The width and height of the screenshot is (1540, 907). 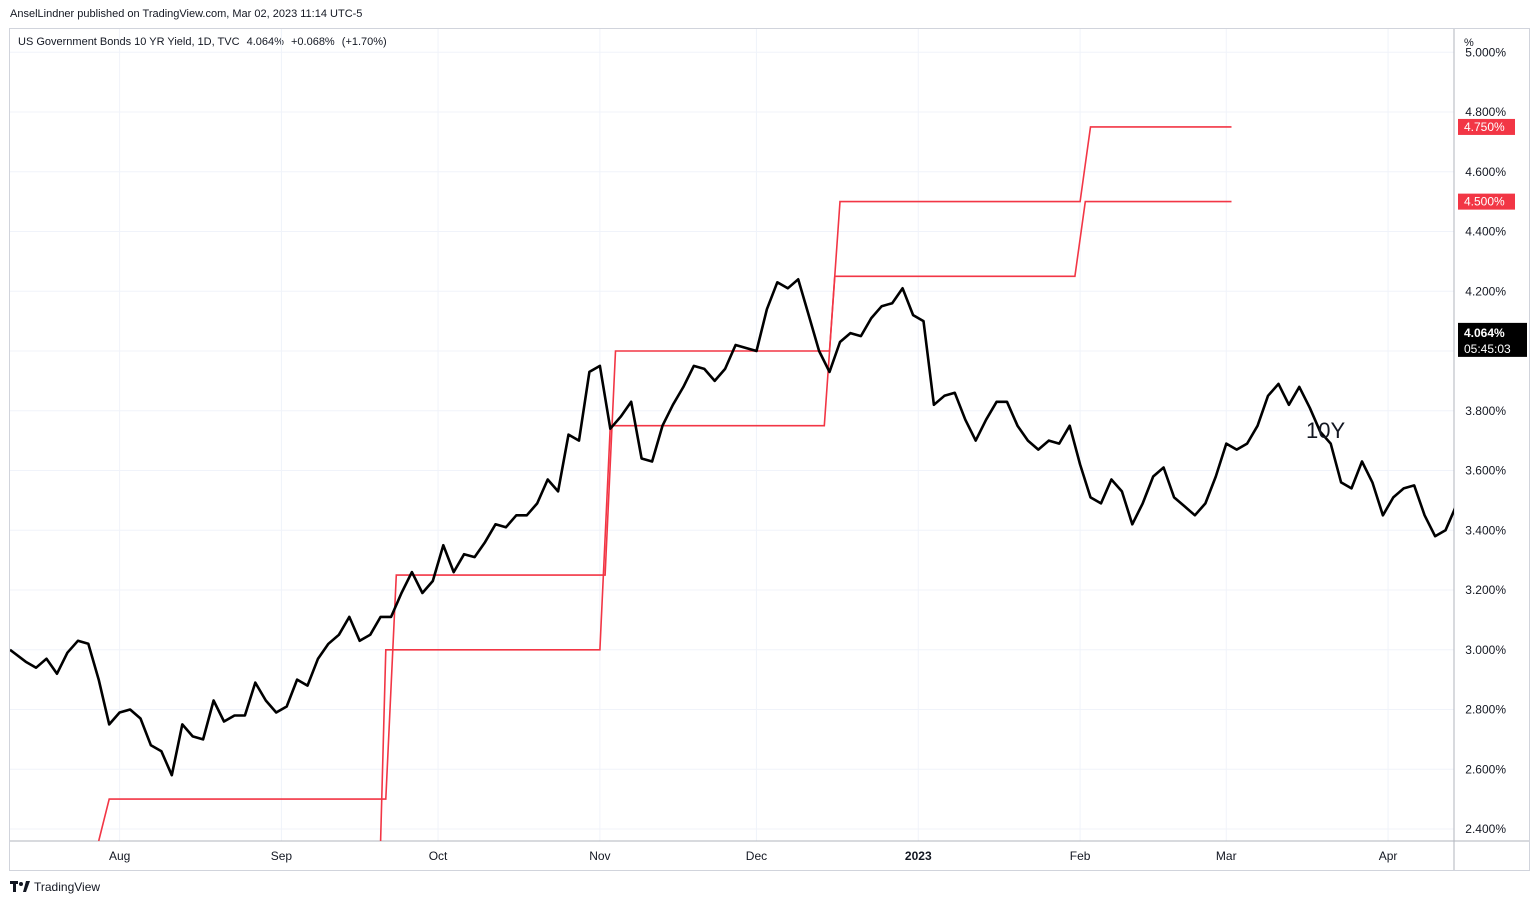 What do you see at coordinates (1485, 650) in the screenshot?
I see `y-tick-label: 3.000%` at bounding box center [1485, 650].